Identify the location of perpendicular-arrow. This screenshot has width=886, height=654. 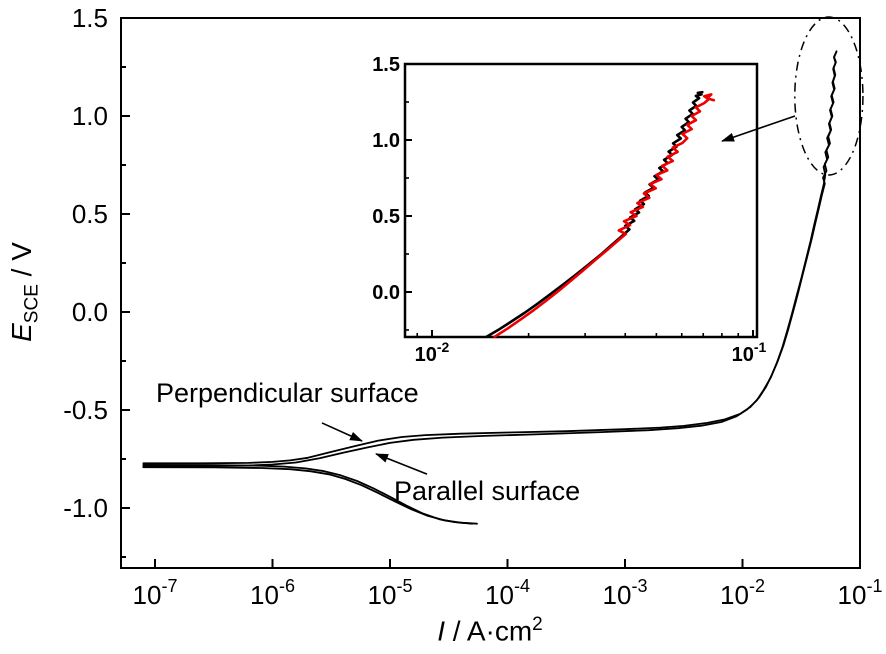
(342, 432).